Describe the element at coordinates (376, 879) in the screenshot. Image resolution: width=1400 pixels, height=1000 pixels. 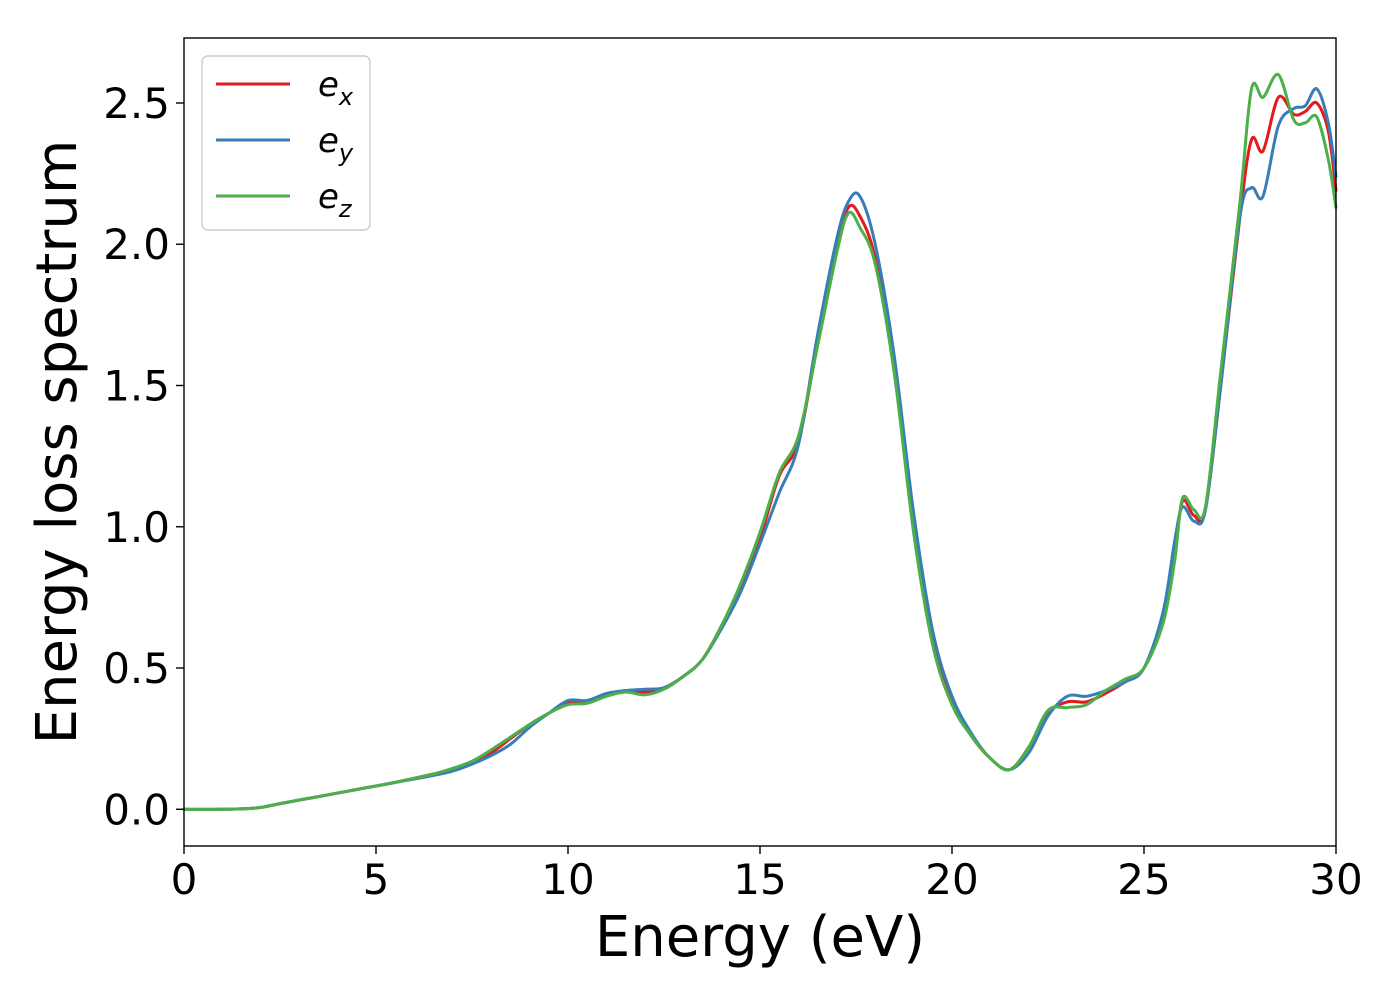
I see `x-tick-label: 5` at that location.